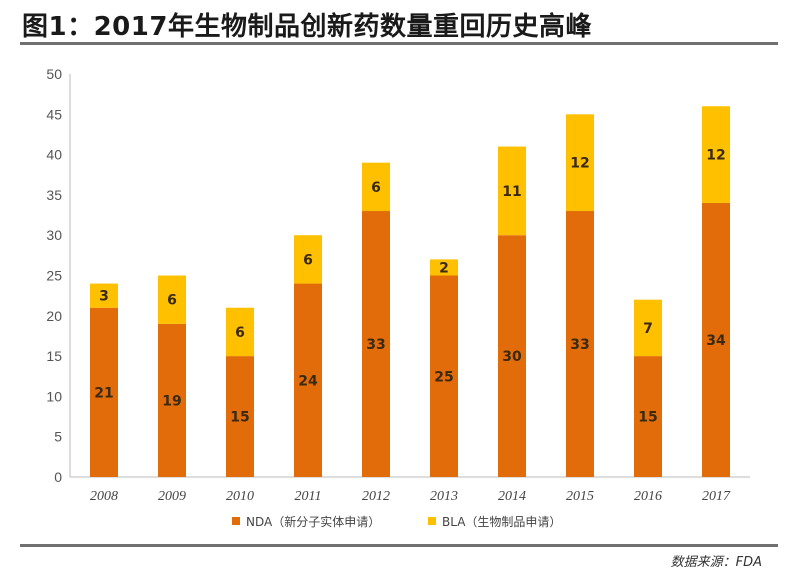 Image resolution: width=794 pixels, height=582 pixels. I want to click on x-tick-label: 2014, so click(512, 496).